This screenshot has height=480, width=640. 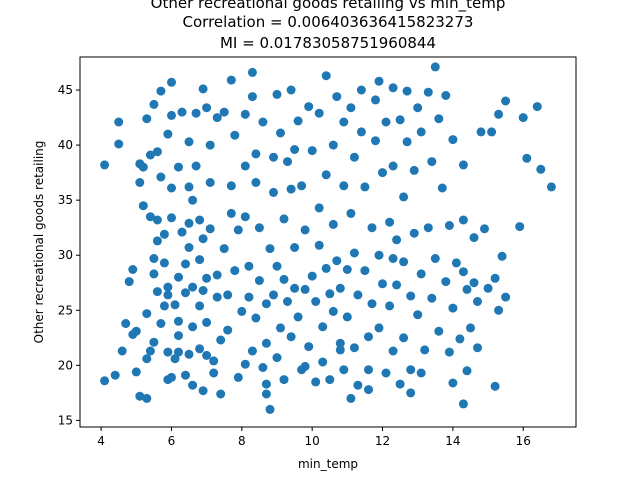 I want to click on y-tick-label: 30, so click(x=65, y=255).